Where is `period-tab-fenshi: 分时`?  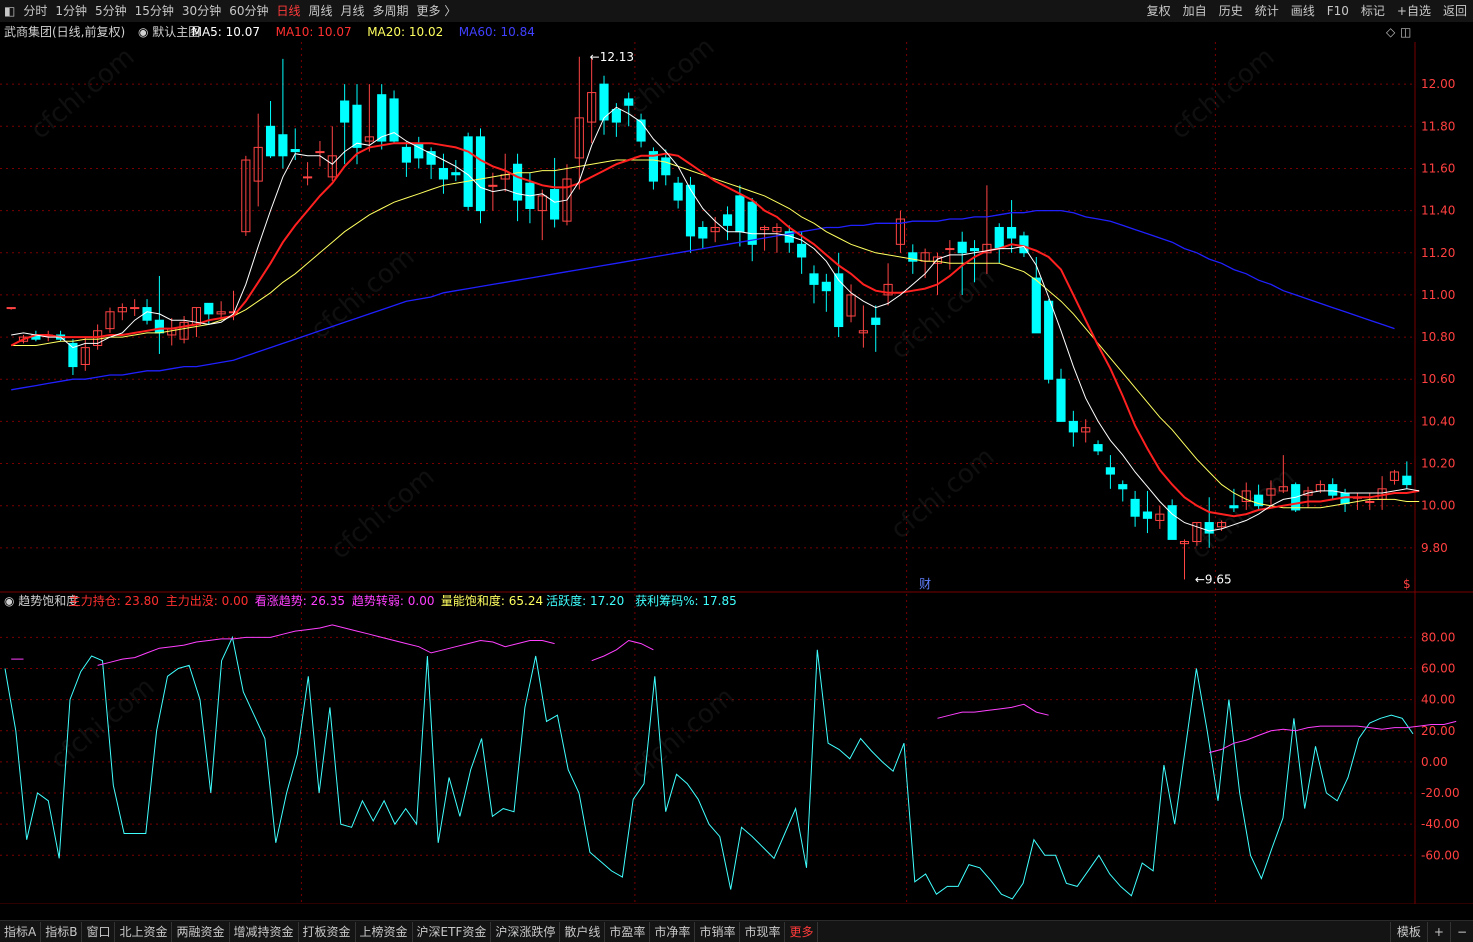 period-tab-fenshi: 分时 is located at coordinates (35, 11).